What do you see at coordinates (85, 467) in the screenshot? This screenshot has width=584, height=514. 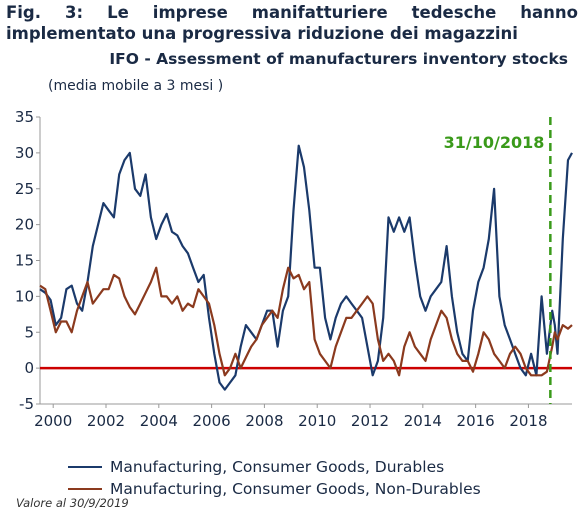 I see `legend-swatch-durables` at bounding box center [85, 467].